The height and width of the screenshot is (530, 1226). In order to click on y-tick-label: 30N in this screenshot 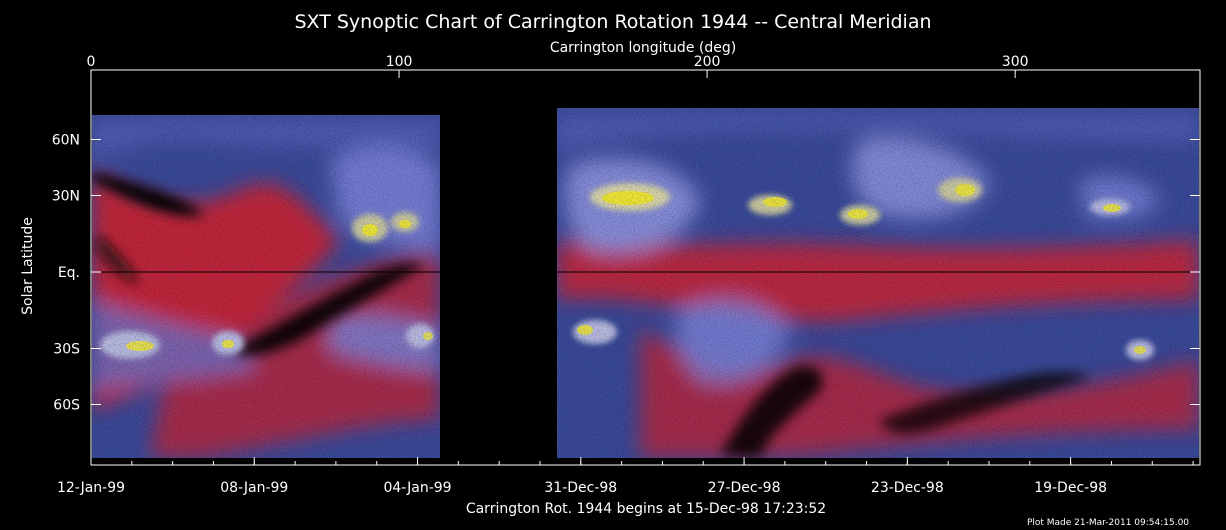, I will do `click(66, 197)`.